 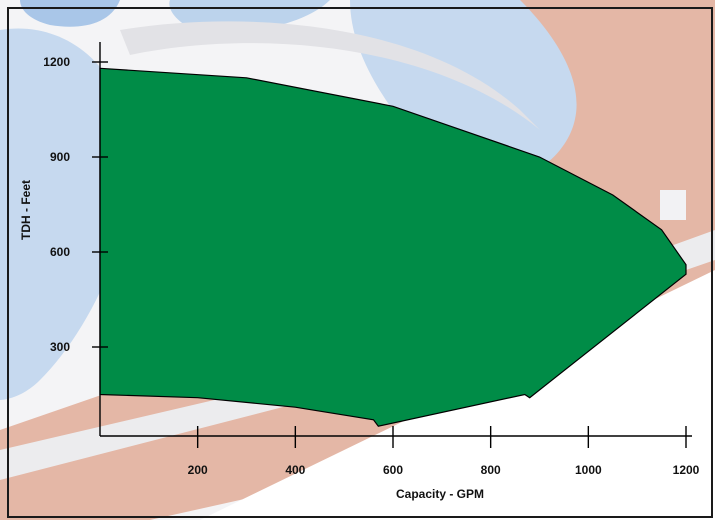 What do you see at coordinates (673, 205) in the screenshot?
I see `bg-white-notch` at bounding box center [673, 205].